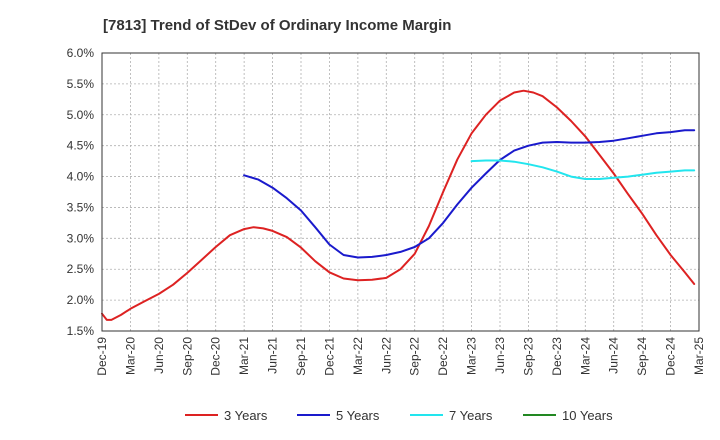 The width and height of the screenshot is (720, 440). I want to click on x-tick-label: Dec-23, so click(557, 356).